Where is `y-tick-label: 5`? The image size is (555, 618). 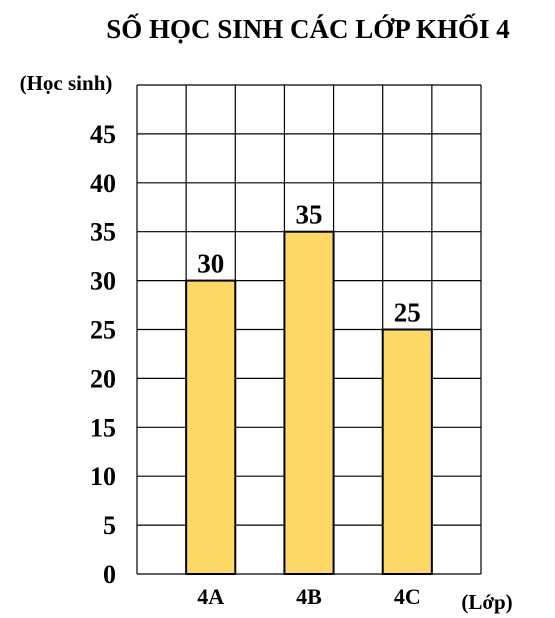
y-tick-label: 5 is located at coordinates (109, 525).